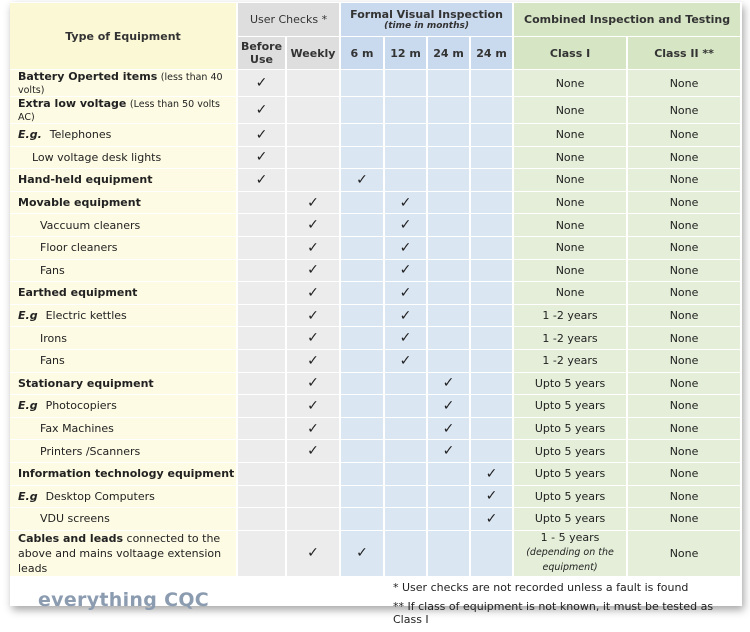 The image size is (750, 632). I want to click on header-cell: Combined Inspection and Testing, so click(627, 19).